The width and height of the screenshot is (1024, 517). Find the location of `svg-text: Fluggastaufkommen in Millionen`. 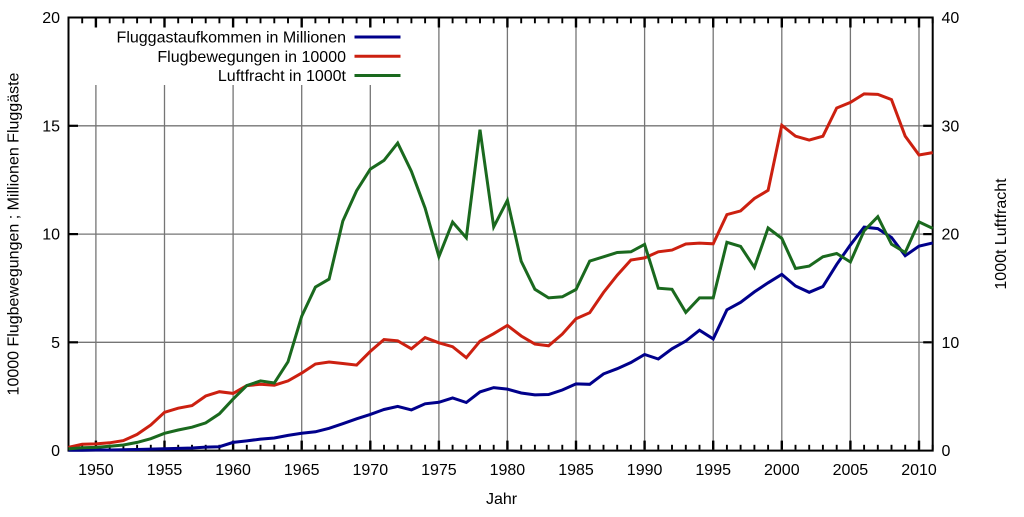

svg-text: Fluggastaufkommen in Millionen is located at coordinates (231, 38).